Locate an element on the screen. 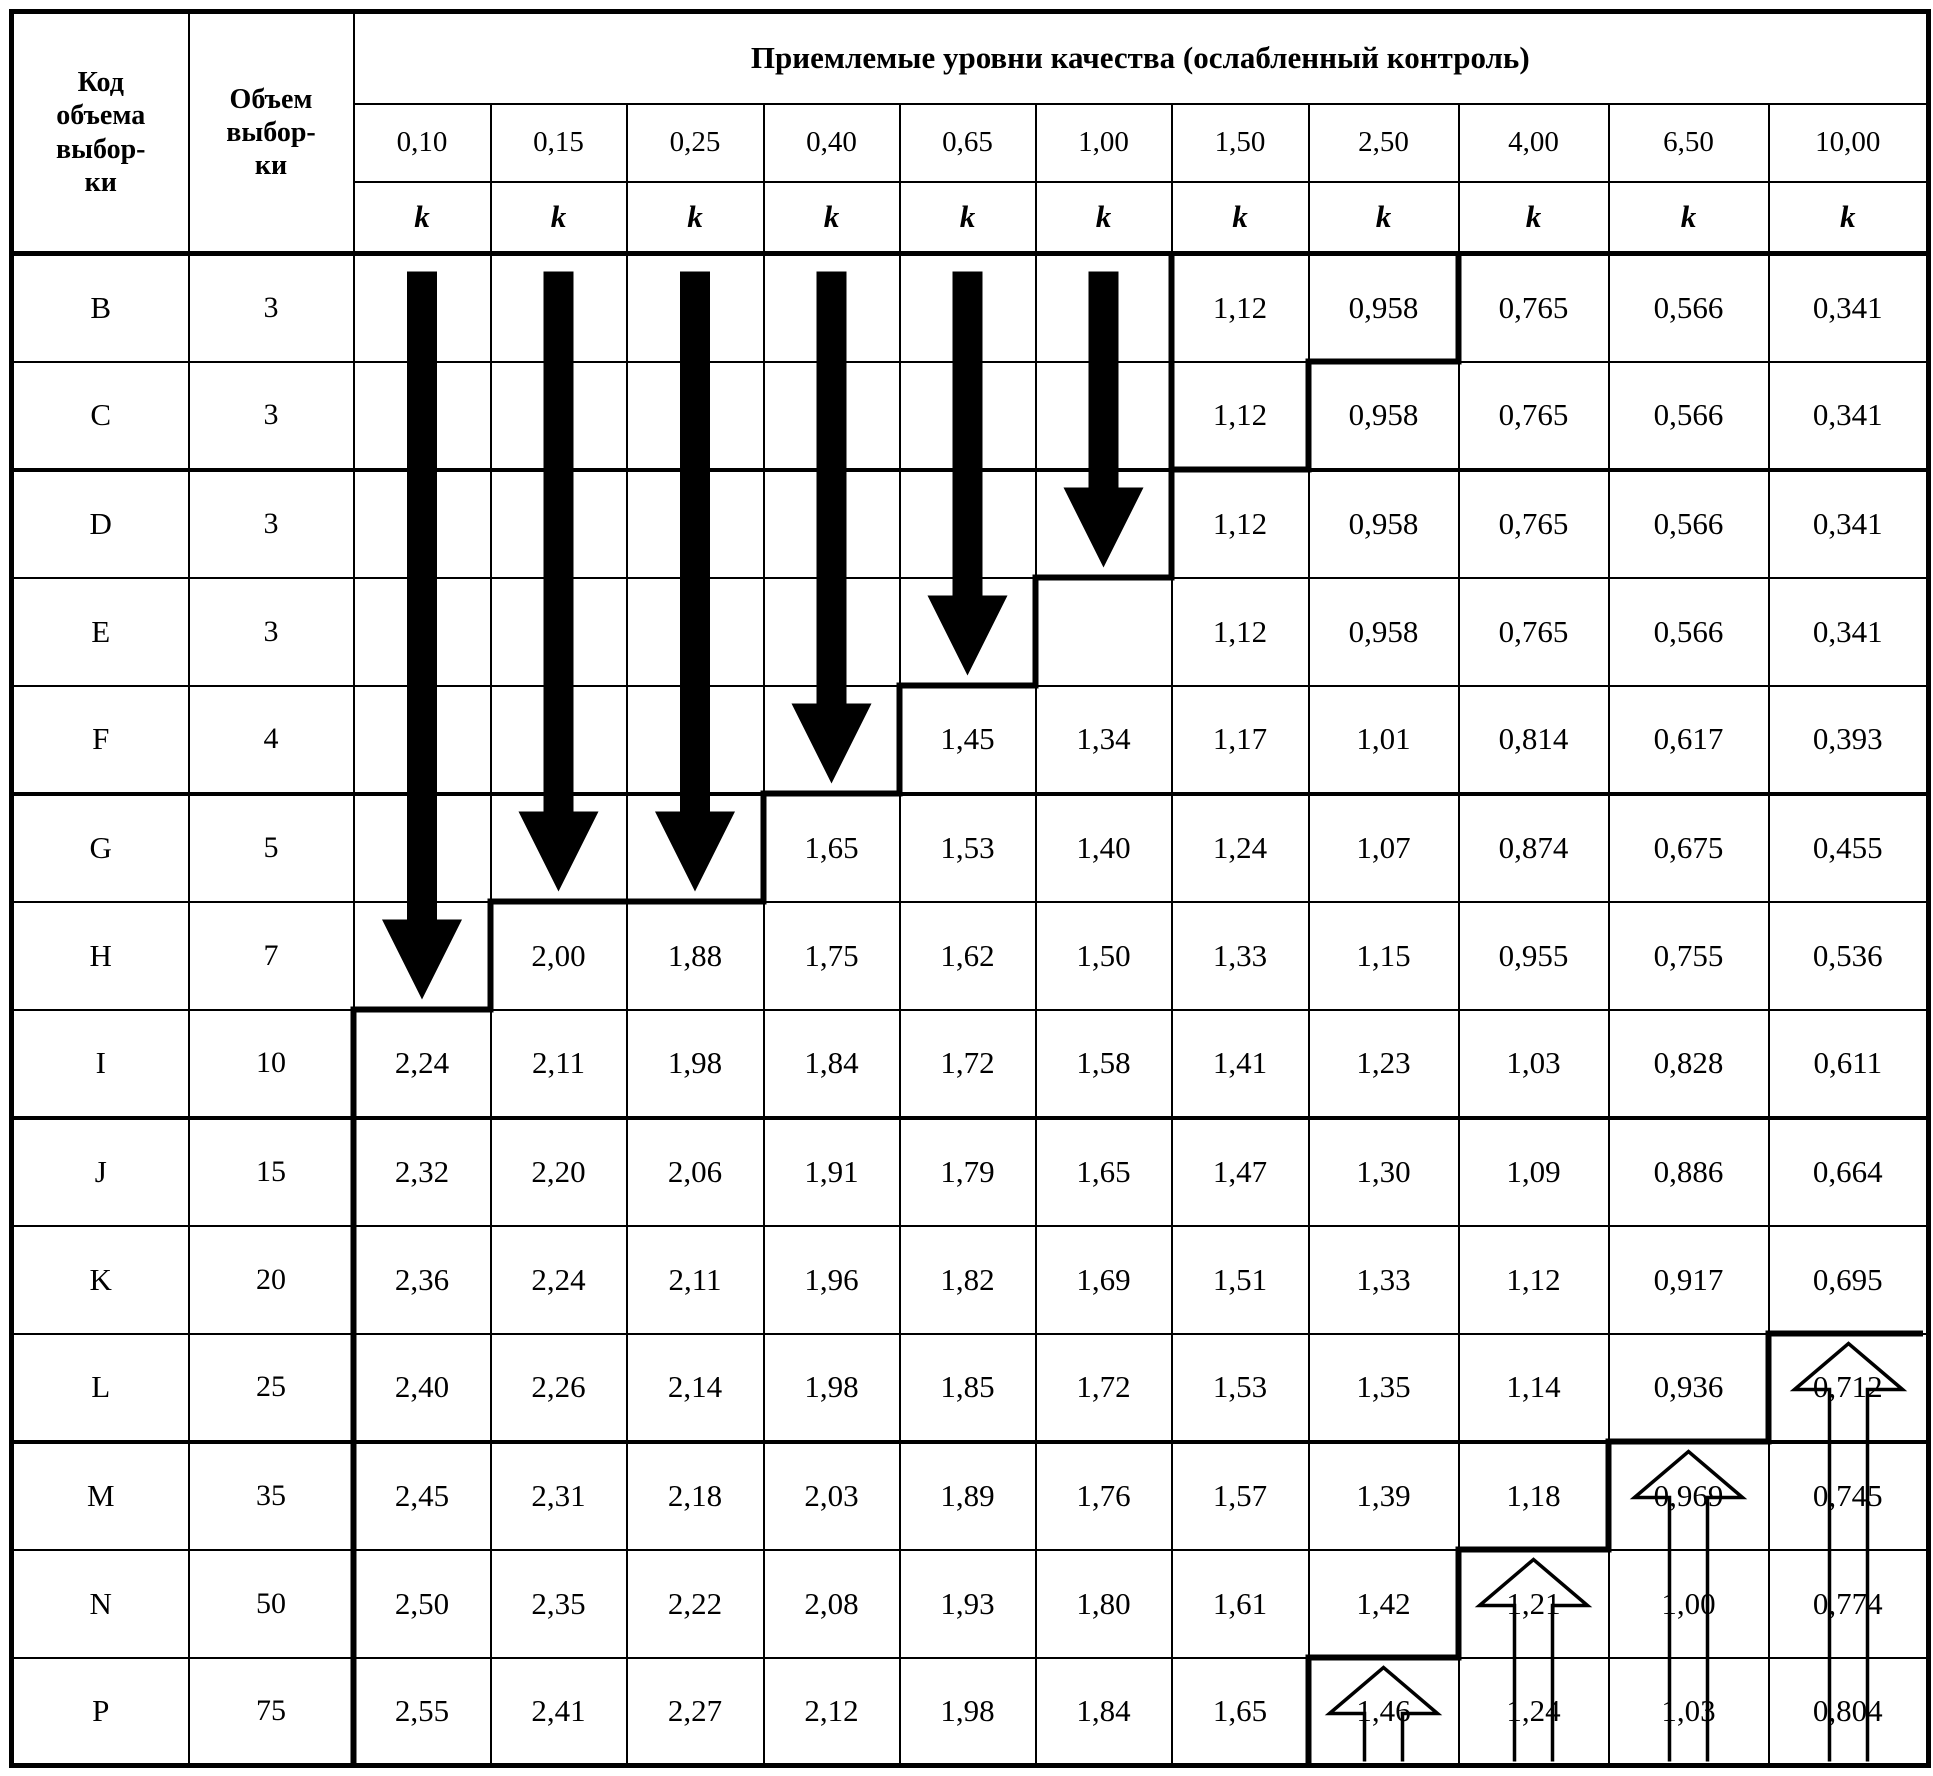 The height and width of the screenshot is (1776, 1933). k-value-cell: 1,72 is located at coordinates (1103, 1387).